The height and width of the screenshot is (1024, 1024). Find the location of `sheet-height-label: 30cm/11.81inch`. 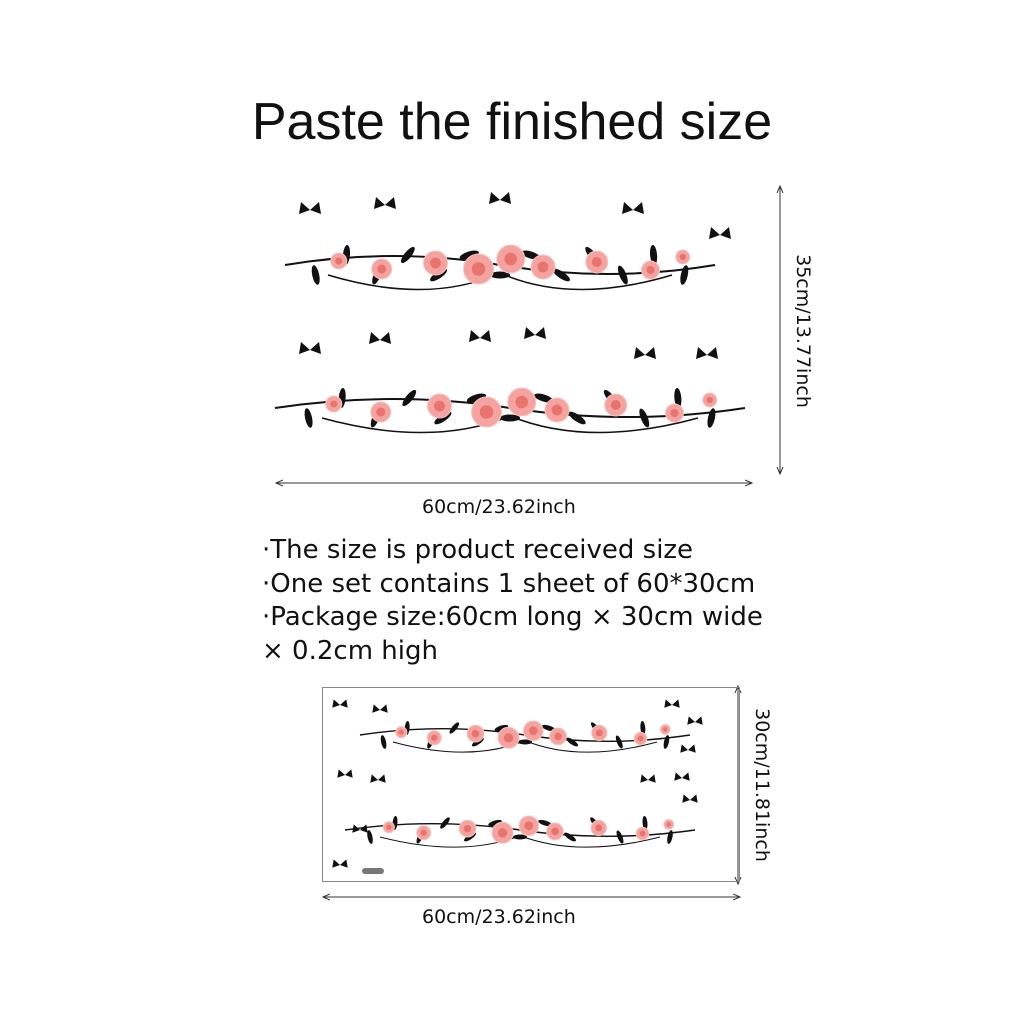

sheet-height-label: 30cm/11.81inch is located at coordinates (762, 785).